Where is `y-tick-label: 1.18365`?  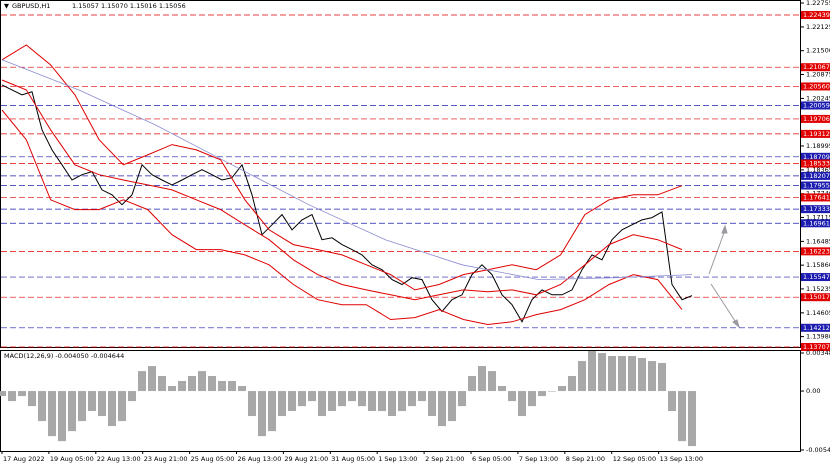 y-tick-label: 1.18365 is located at coordinates (818, 170).